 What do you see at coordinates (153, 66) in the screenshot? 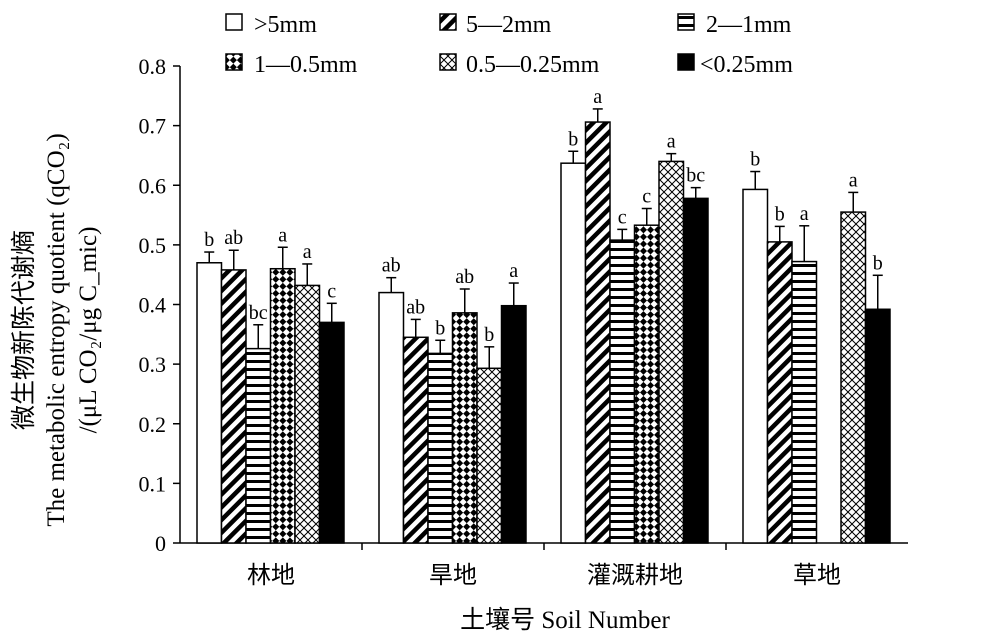
I see `y-tick-label: 0.8` at bounding box center [153, 66].